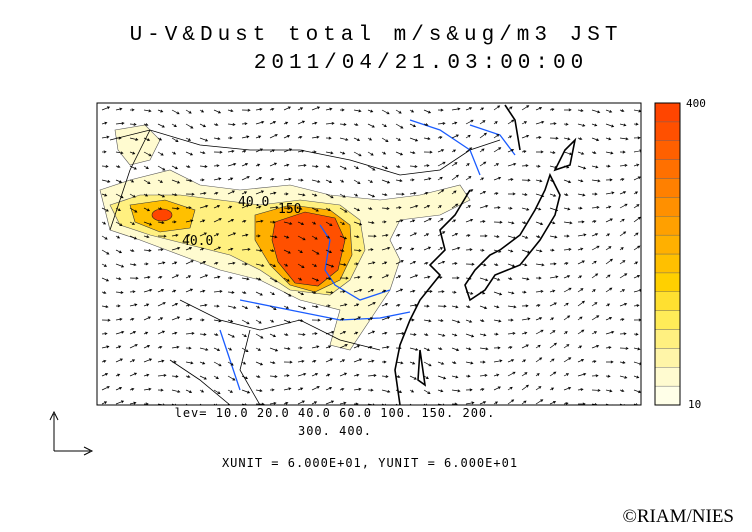 This screenshot has width=752, height=532. What do you see at coordinates (667, 301) in the screenshot?
I see `colorbar-step` at bounding box center [667, 301].